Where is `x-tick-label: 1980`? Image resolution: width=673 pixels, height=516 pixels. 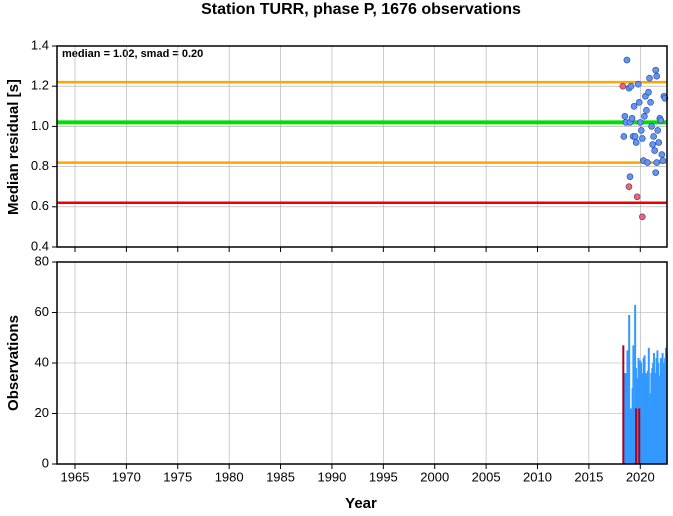 x-tick-label: 1980 is located at coordinates (229, 476).